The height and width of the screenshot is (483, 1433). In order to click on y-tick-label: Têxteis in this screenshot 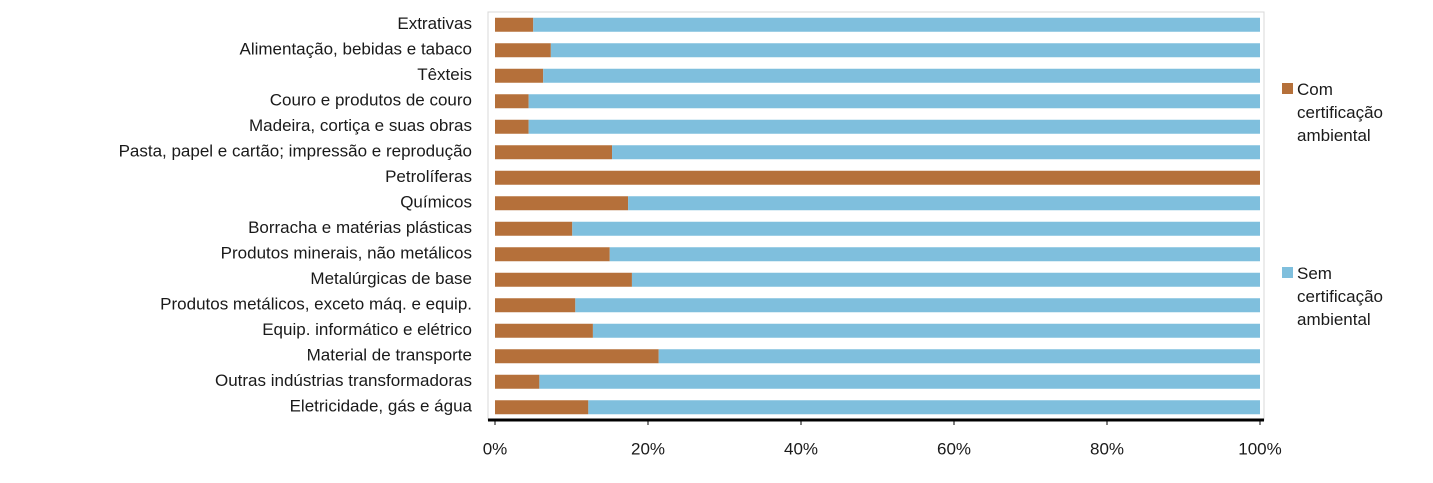, I will do `click(444, 74)`.